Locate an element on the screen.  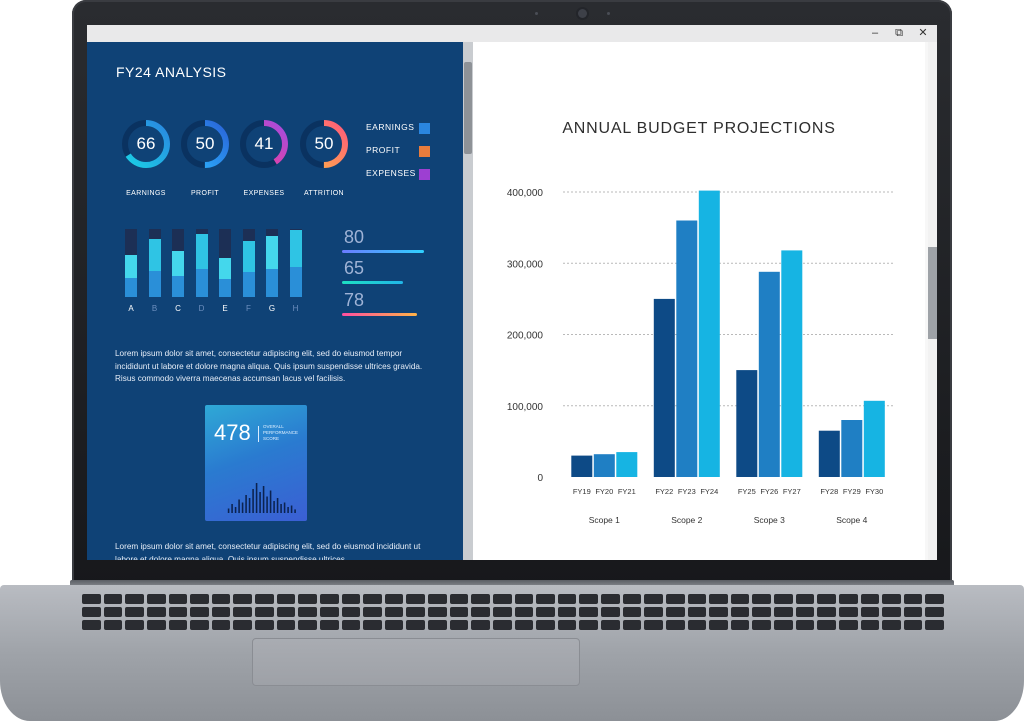
legend-swatch-profit is located at coordinates (424, 151).